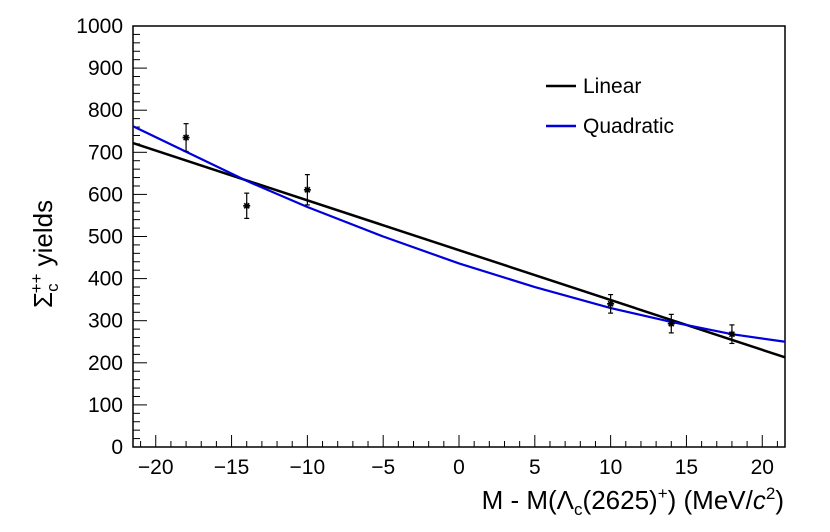 Image resolution: width=830 pixels, height=532 pixels. What do you see at coordinates (232, 467) in the screenshot?
I see `x-tick-label: −15` at bounding box center [232, 467].